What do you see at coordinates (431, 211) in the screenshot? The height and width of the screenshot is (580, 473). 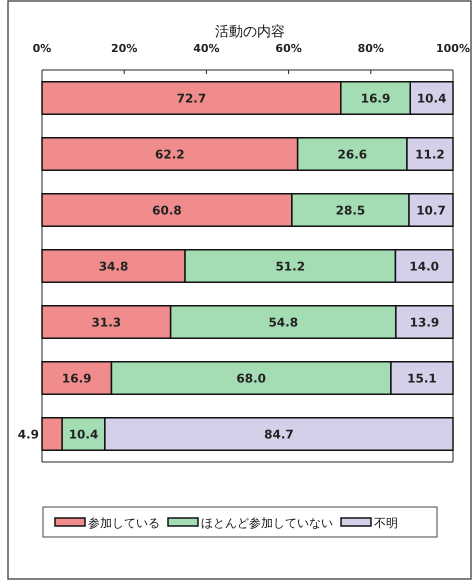 I see `data-label: 10.7` at bounding box center [431, 211].